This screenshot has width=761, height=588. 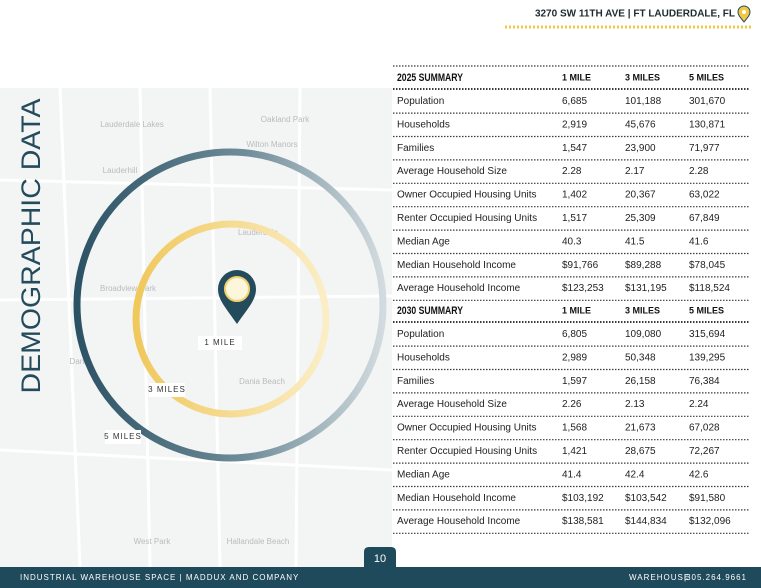 What do you see at coordinates (640, 124) in the screenshot?
I see `cell-value: 45,676` at bounding box center [640, 124].